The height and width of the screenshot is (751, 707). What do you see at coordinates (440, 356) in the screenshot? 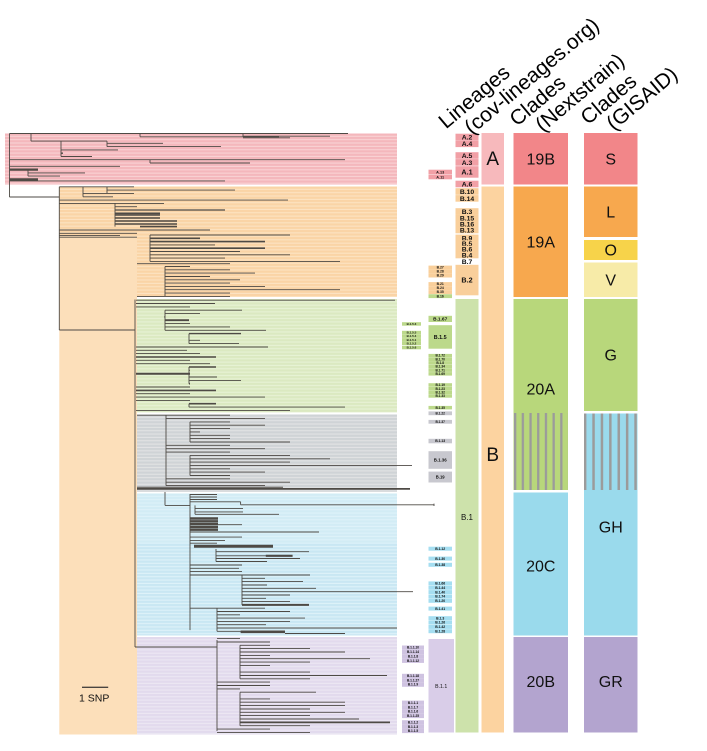
I see `svg-text: B.1.72` at bounding box center [440, 356].